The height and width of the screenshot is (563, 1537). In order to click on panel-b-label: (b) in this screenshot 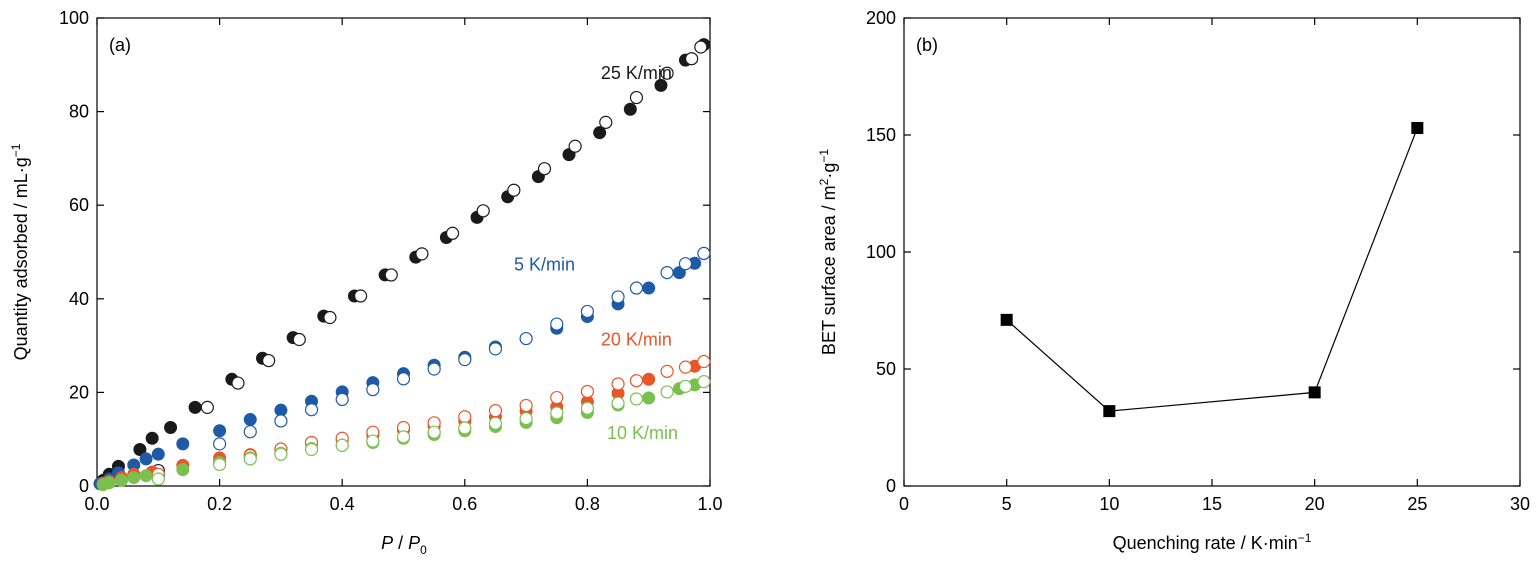, I will do `click(927, 45)`.